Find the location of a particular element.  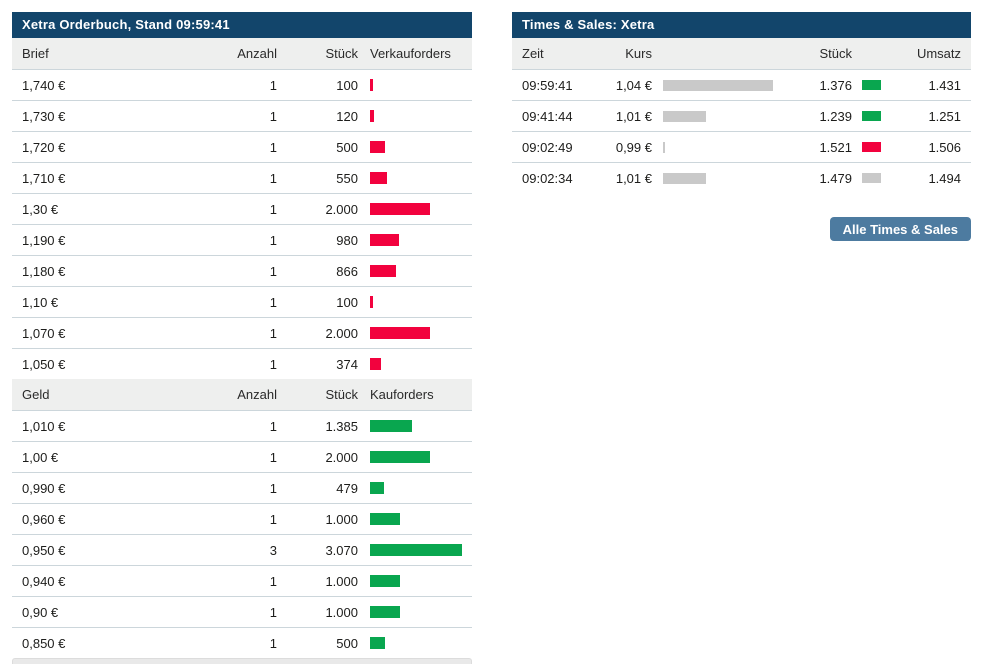

col-verkauforders: Verkauforders is located at coordinates (410, 53).